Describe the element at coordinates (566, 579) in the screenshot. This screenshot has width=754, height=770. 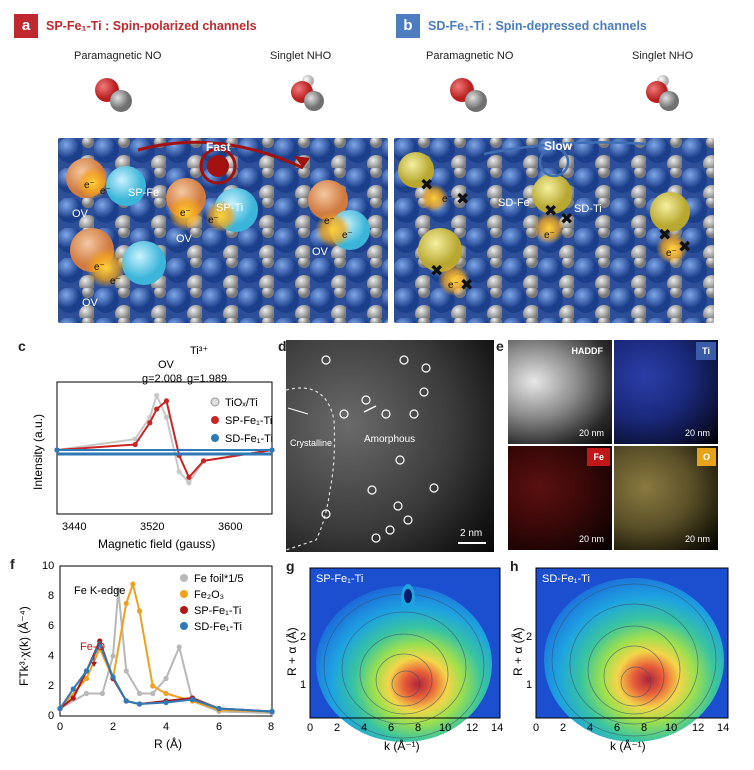
I see `h-label: SD-Fe₁-Ti` at that location.